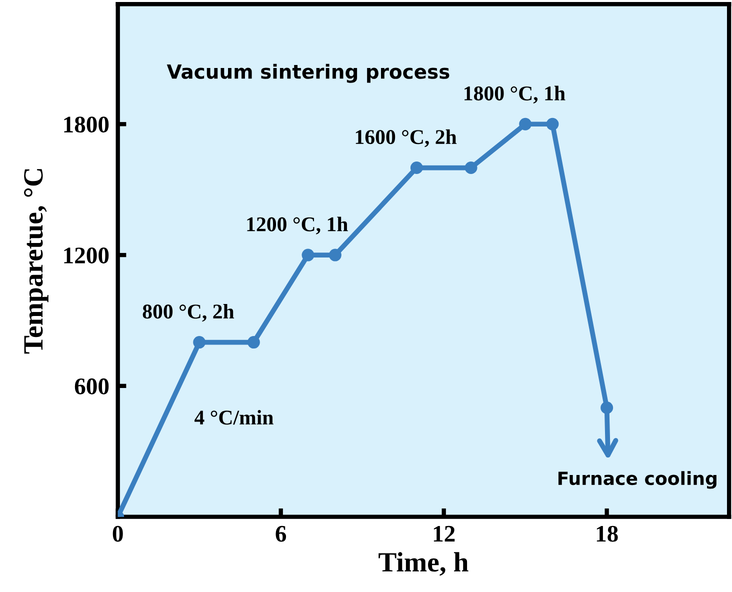 The width and height of the screenshot is (732, 592). I want to click on annotation: 800 °C, 2h, so click(188, 313).